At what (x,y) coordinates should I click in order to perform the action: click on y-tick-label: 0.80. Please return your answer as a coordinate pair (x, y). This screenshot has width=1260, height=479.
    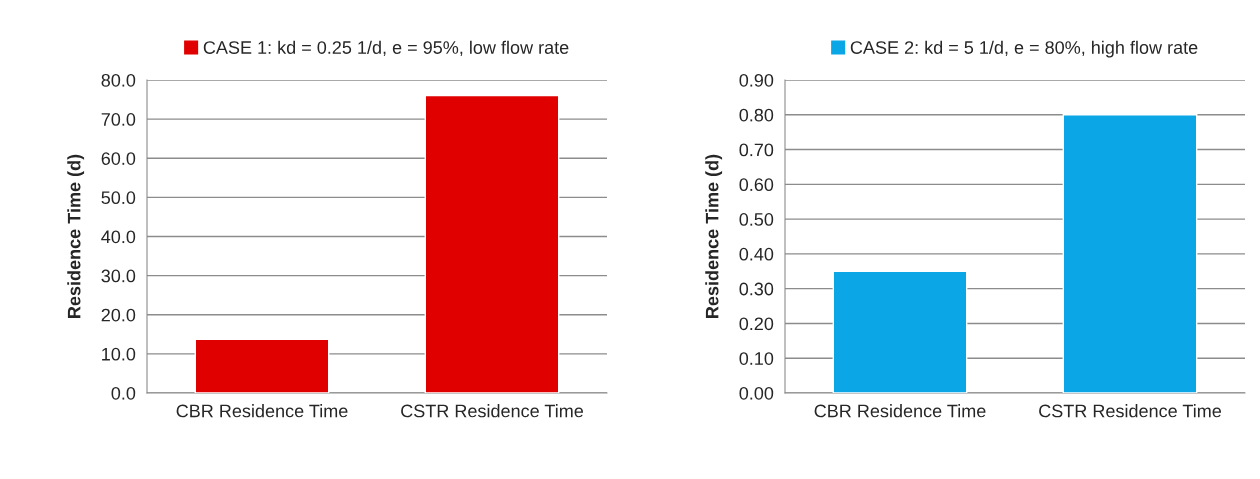
    Looking at the image, I should click on (756, 115).